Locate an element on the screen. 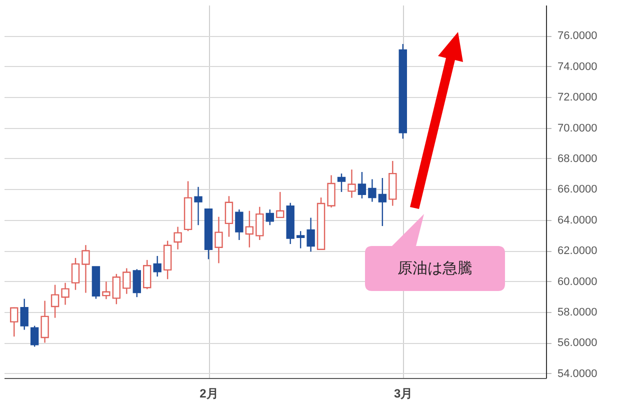 Image resolution: width=635 pixels, height=407 pixels. x-tick-label: 2月 is located at coordinates (209, 393).